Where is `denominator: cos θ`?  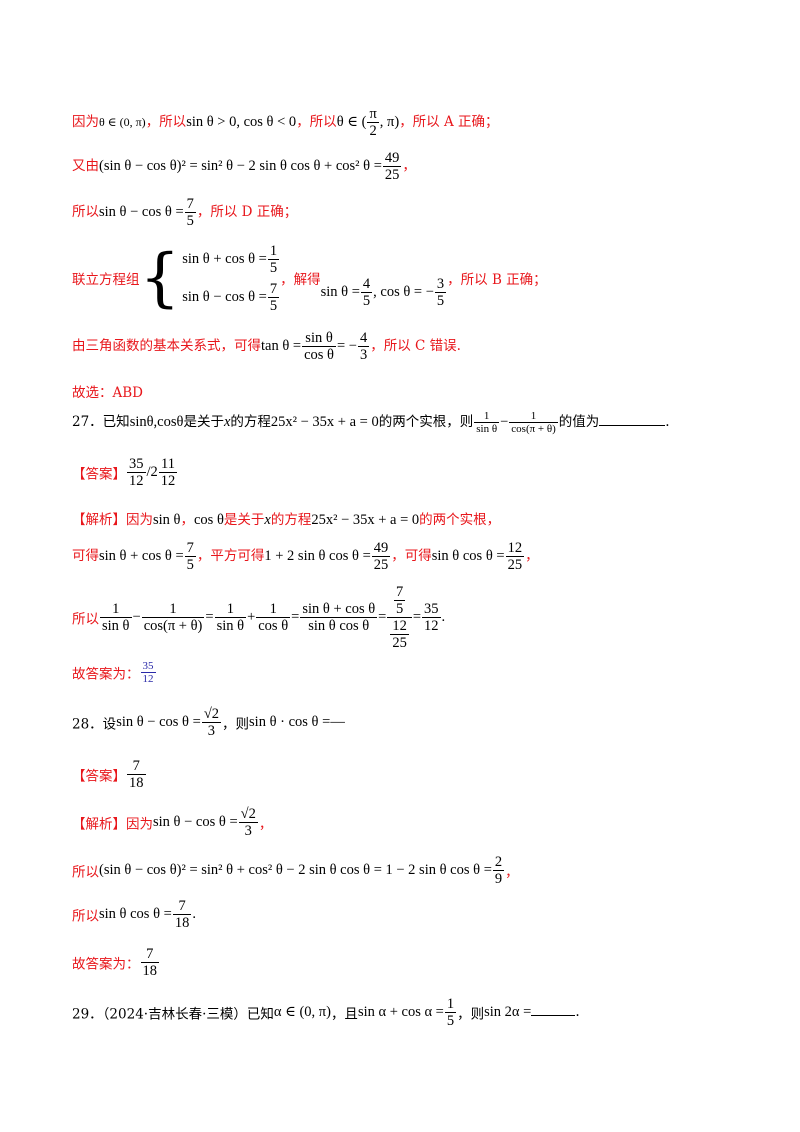 denominator: cos θ is located at coordinates (319, 355).